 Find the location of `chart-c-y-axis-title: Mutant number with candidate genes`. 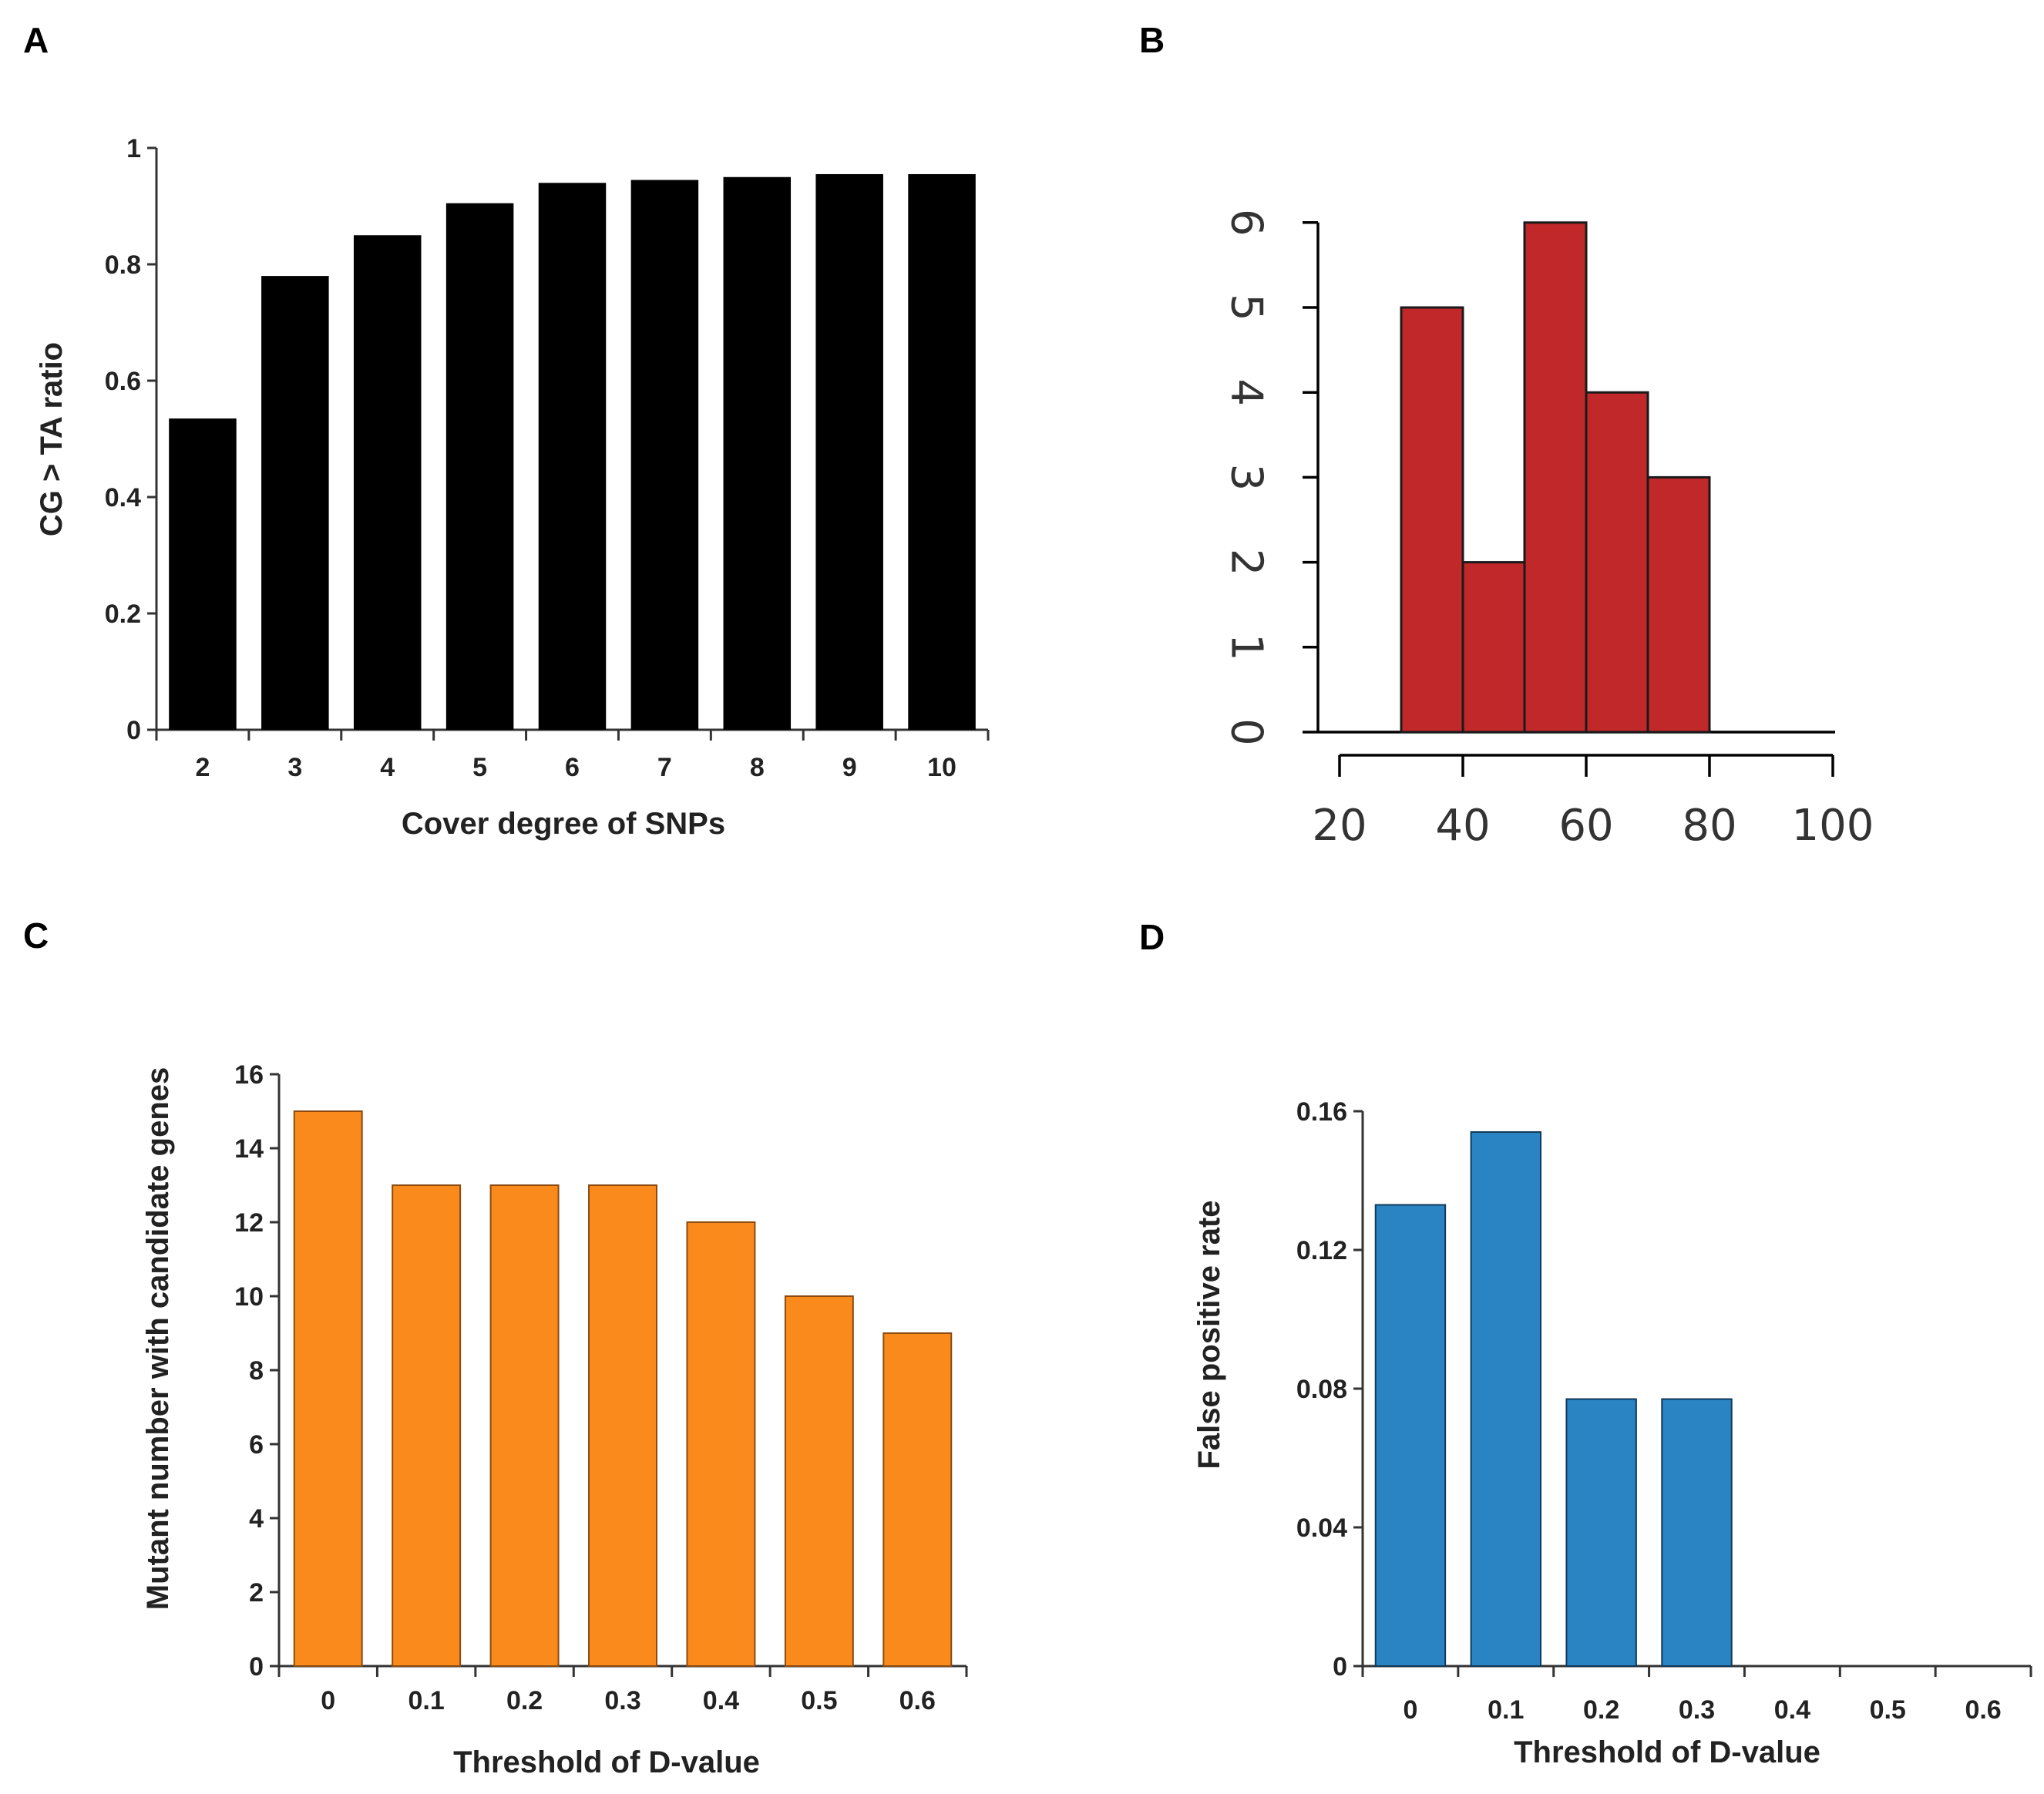

chart-c-y-axis-title: Mutant number with candidate genes is located at coordinates (158, 1339).